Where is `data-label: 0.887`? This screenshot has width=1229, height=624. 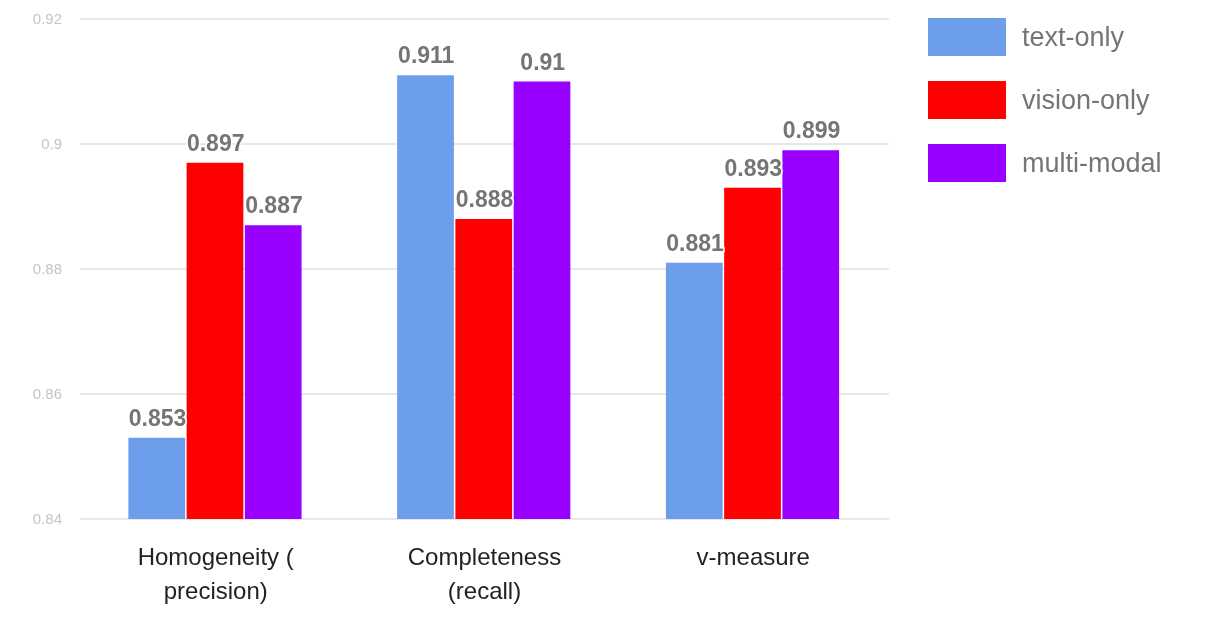
data-label: 0.887 is located at coordinates (274, 205).